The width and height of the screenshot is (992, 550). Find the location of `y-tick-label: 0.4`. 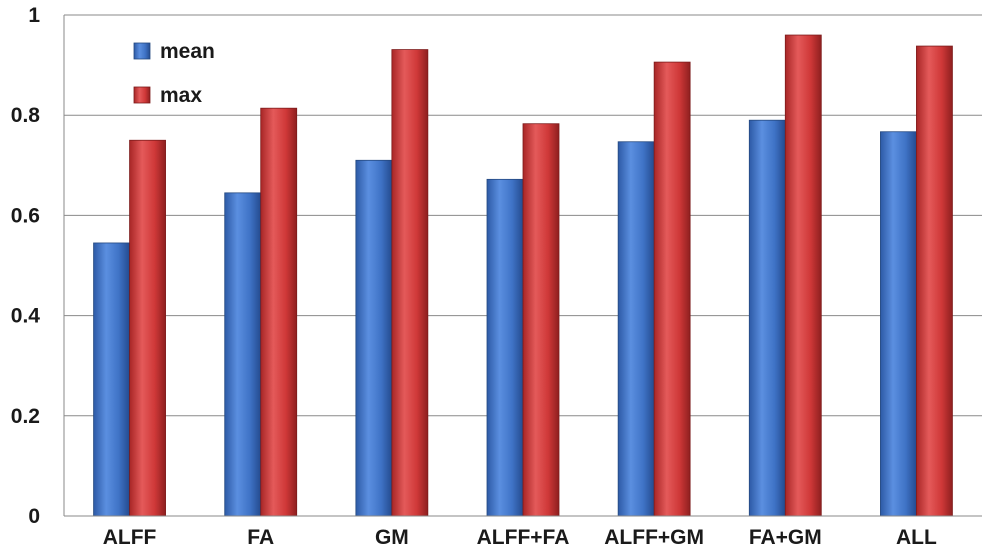

y-tick-label: 0.4 is located at coordinates (26, 316).